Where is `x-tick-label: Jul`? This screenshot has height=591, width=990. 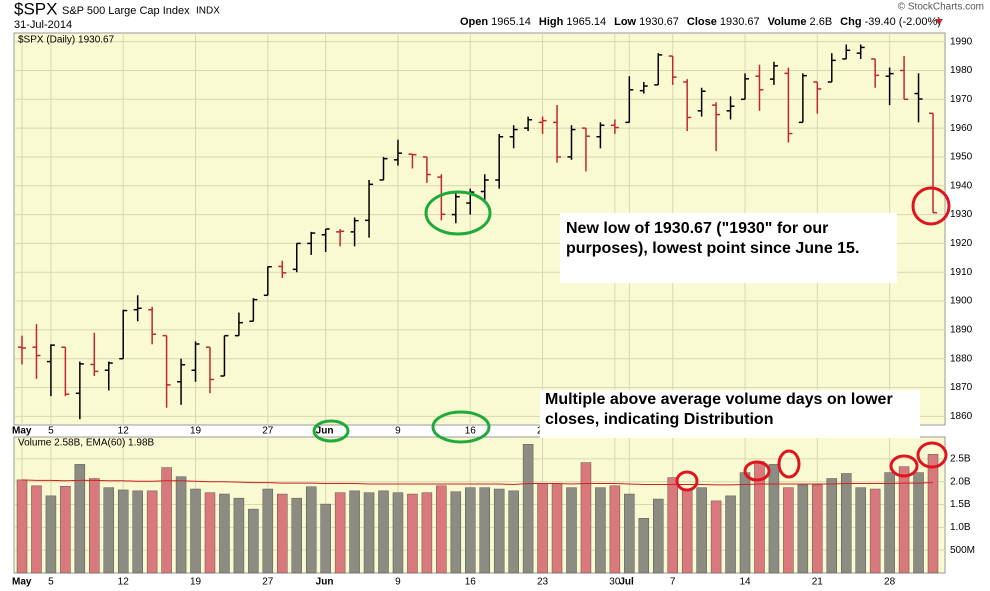 x-tick-label: Jul is located at coordinates (626, 582).